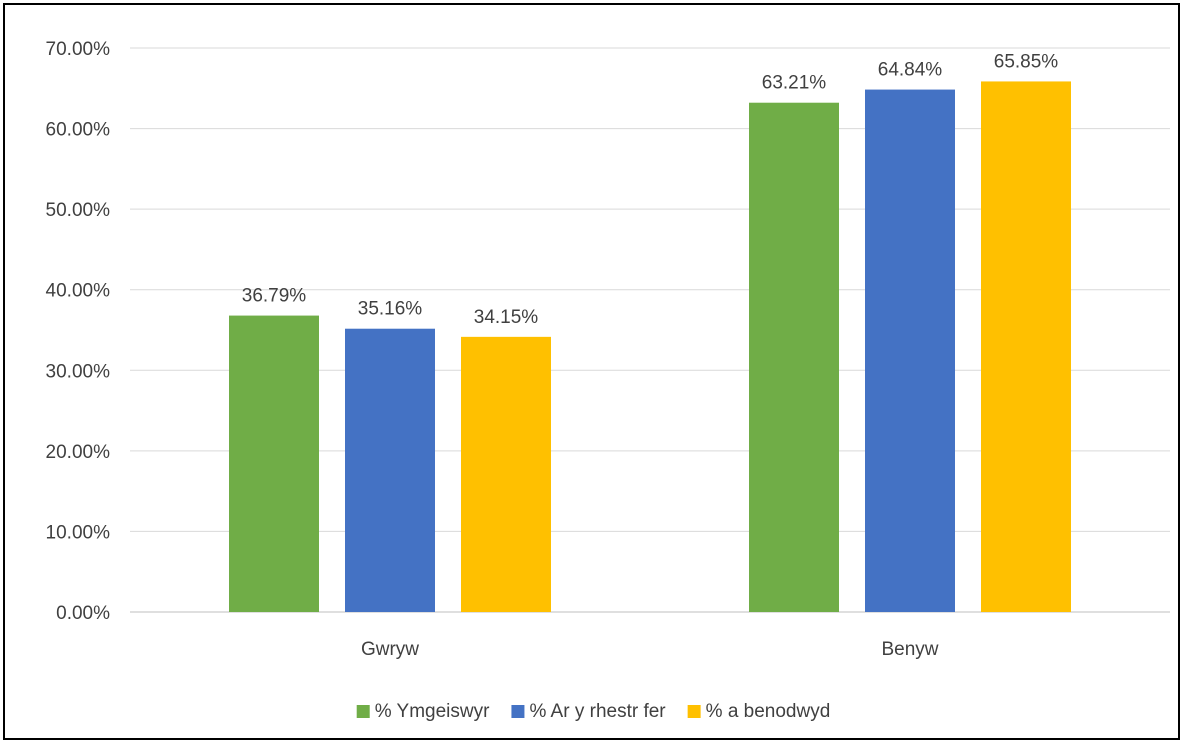  I want to click on legend-label: % Ar y rhestr fer, so click(597, 711).